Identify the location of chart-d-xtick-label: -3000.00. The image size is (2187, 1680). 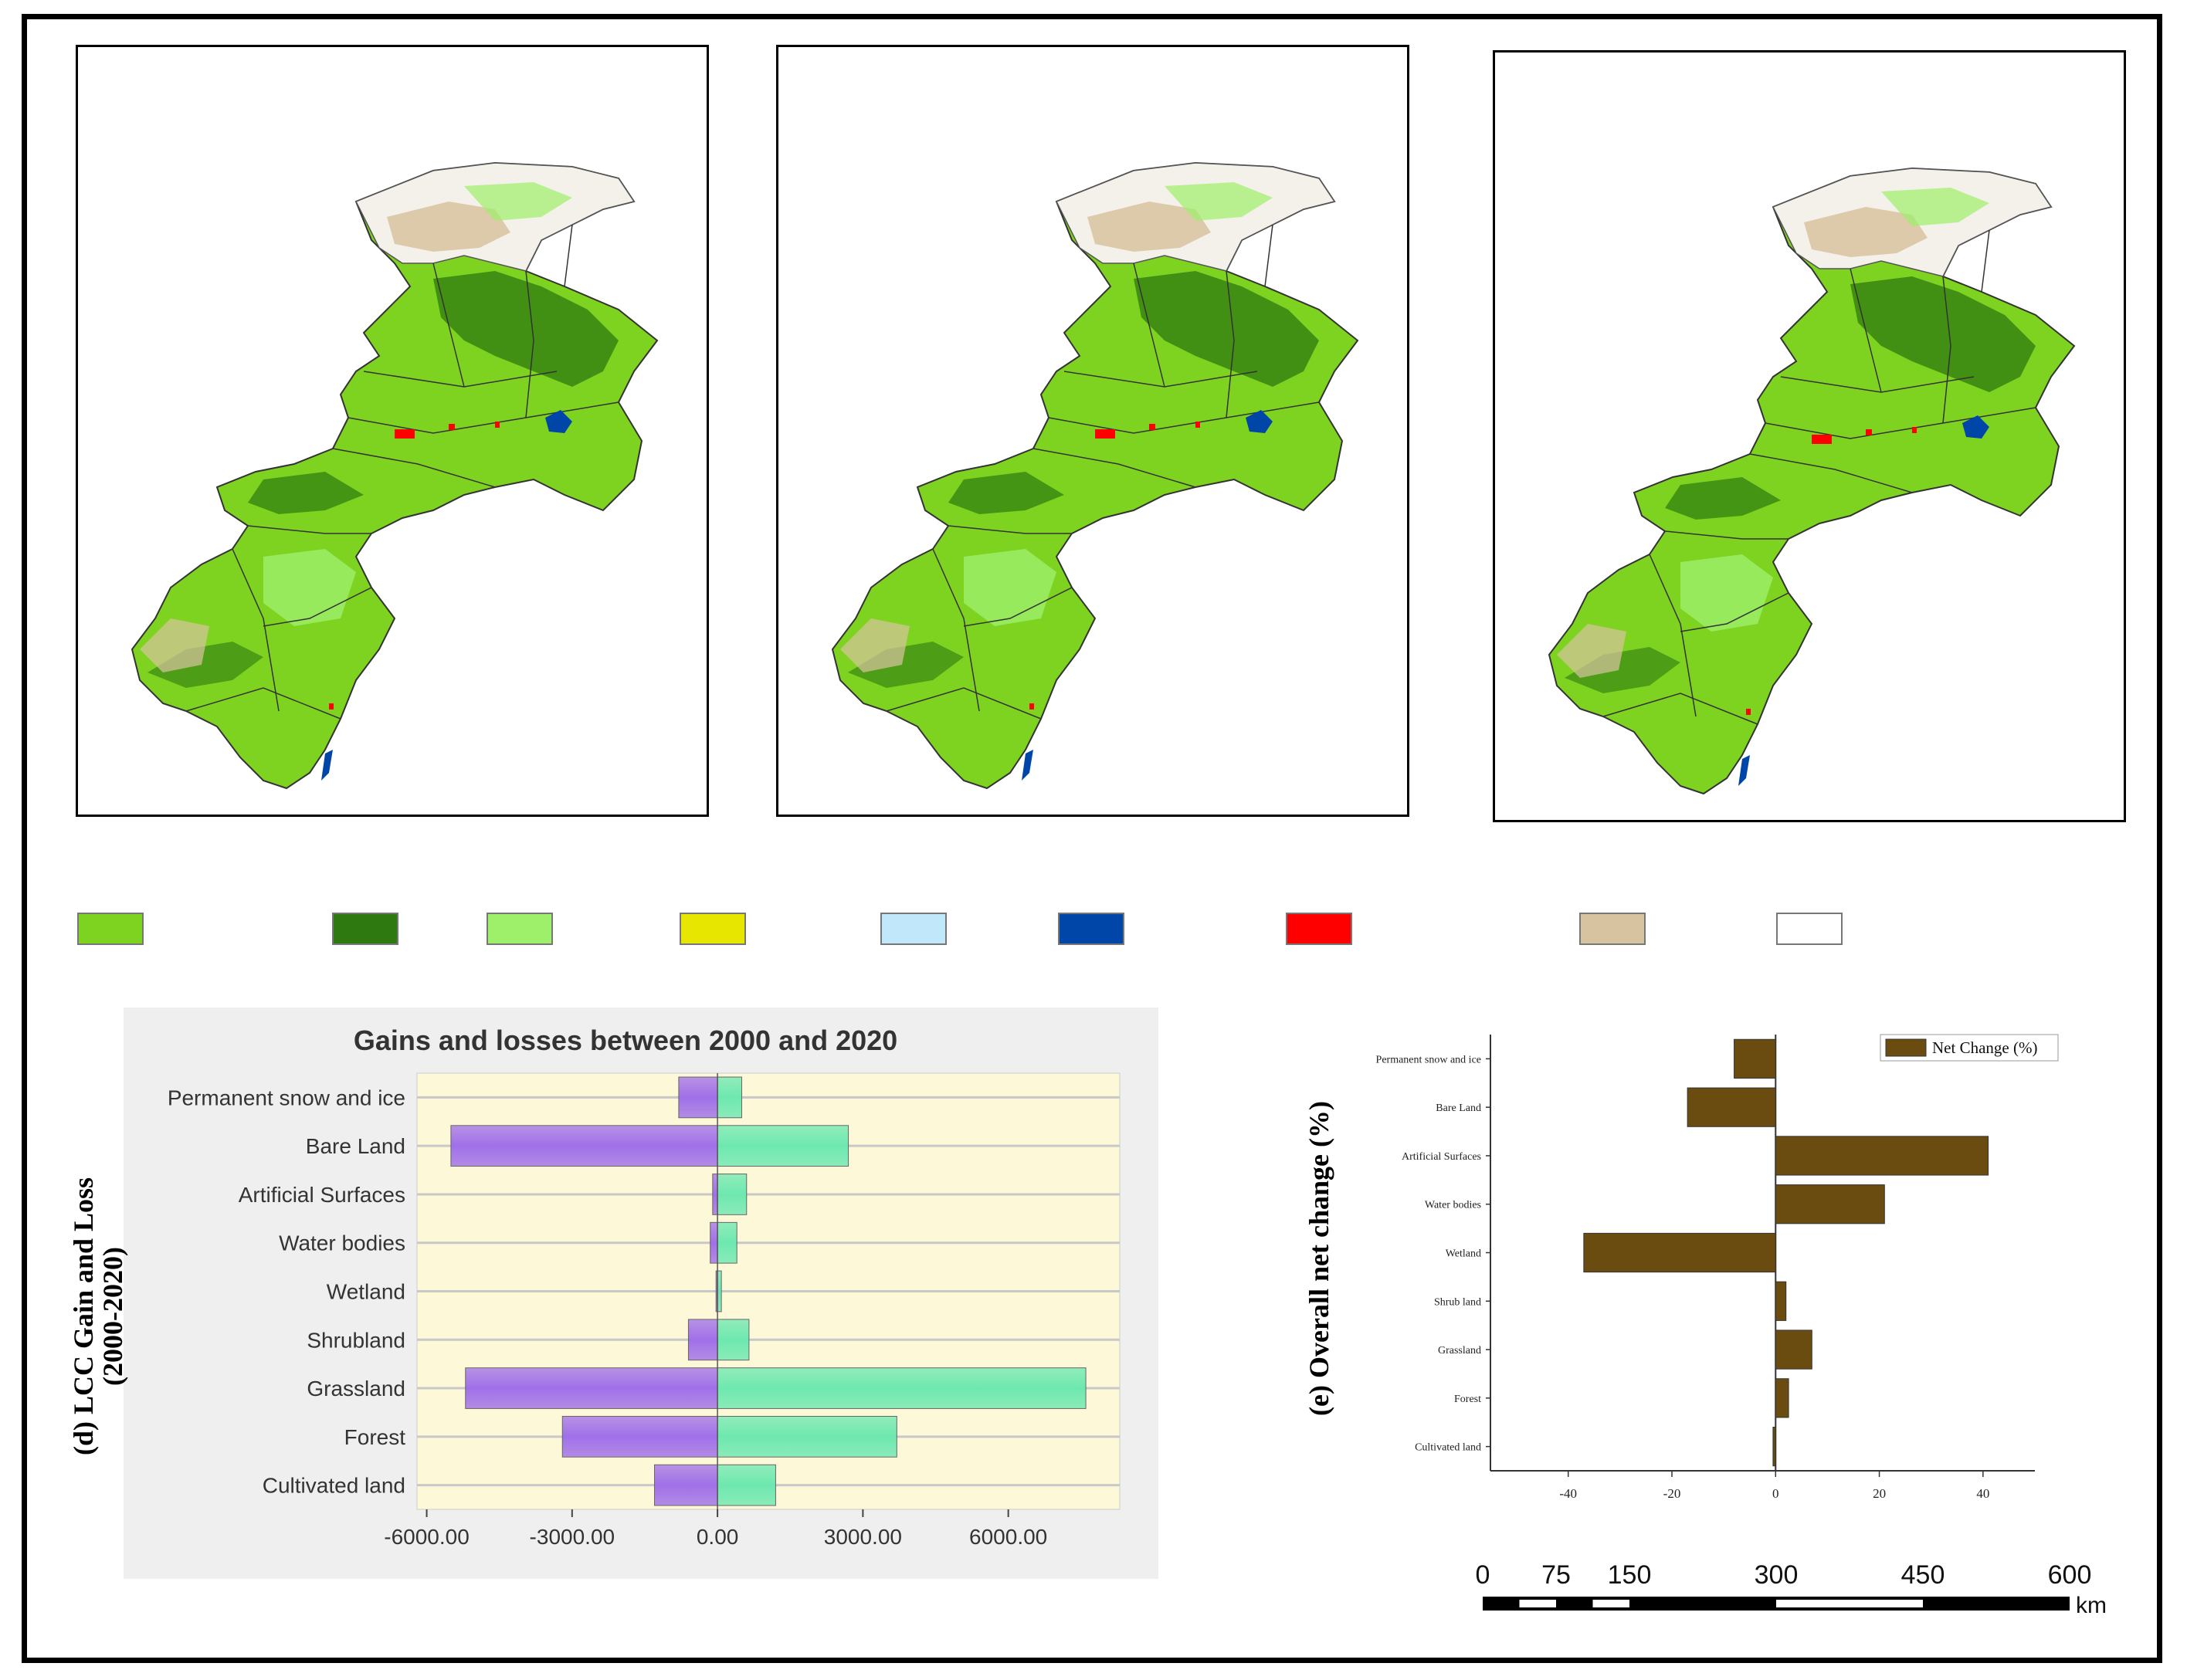
(572, 1537).